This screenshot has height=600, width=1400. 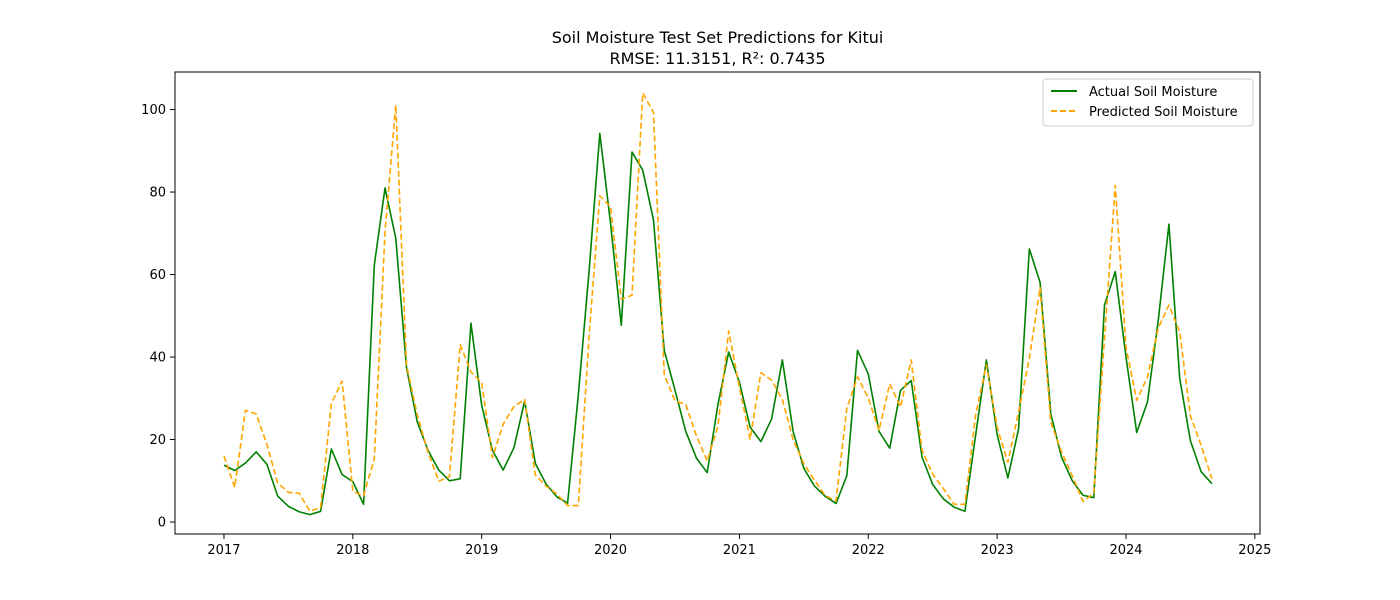 What do you see at coordinates (610, 550) in the screenshot?
I see `x-tick-label: 2020` at bounding box center [610, 550].